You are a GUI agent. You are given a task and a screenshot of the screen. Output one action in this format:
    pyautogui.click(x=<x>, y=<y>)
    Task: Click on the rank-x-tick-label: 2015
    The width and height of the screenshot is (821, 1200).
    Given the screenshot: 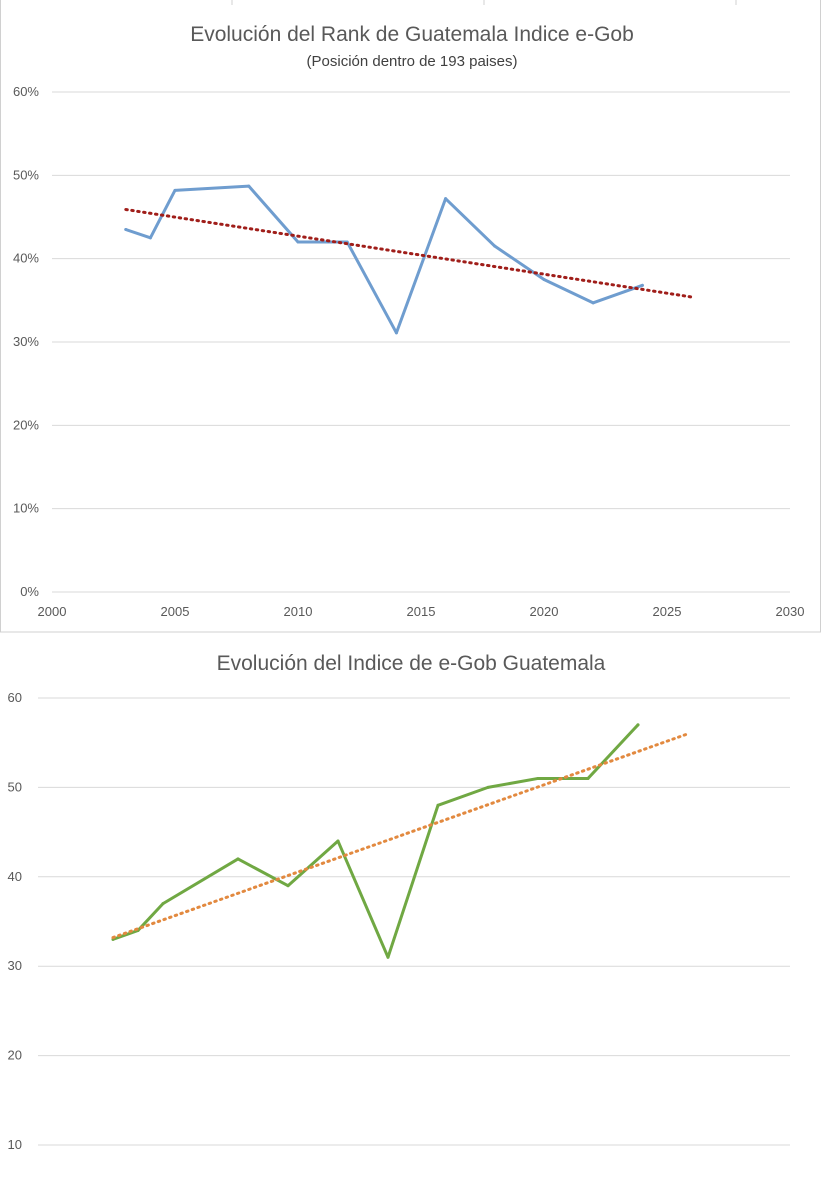 What is the action you would take?
    pyautogui.click(x=421, y=611)
    